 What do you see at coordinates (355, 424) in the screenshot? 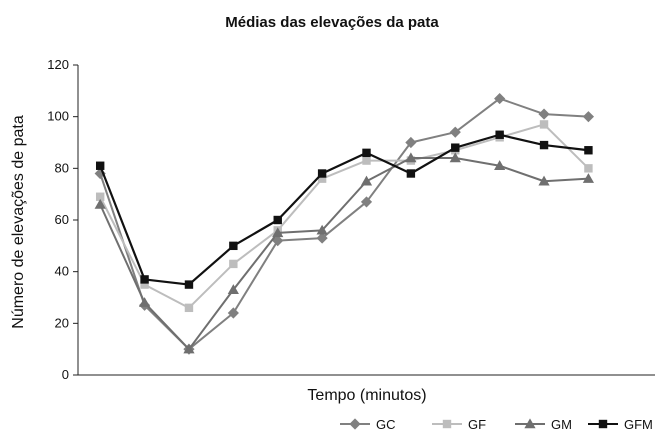
I see `legend-marker-gc` at bounding box center [355, 424].